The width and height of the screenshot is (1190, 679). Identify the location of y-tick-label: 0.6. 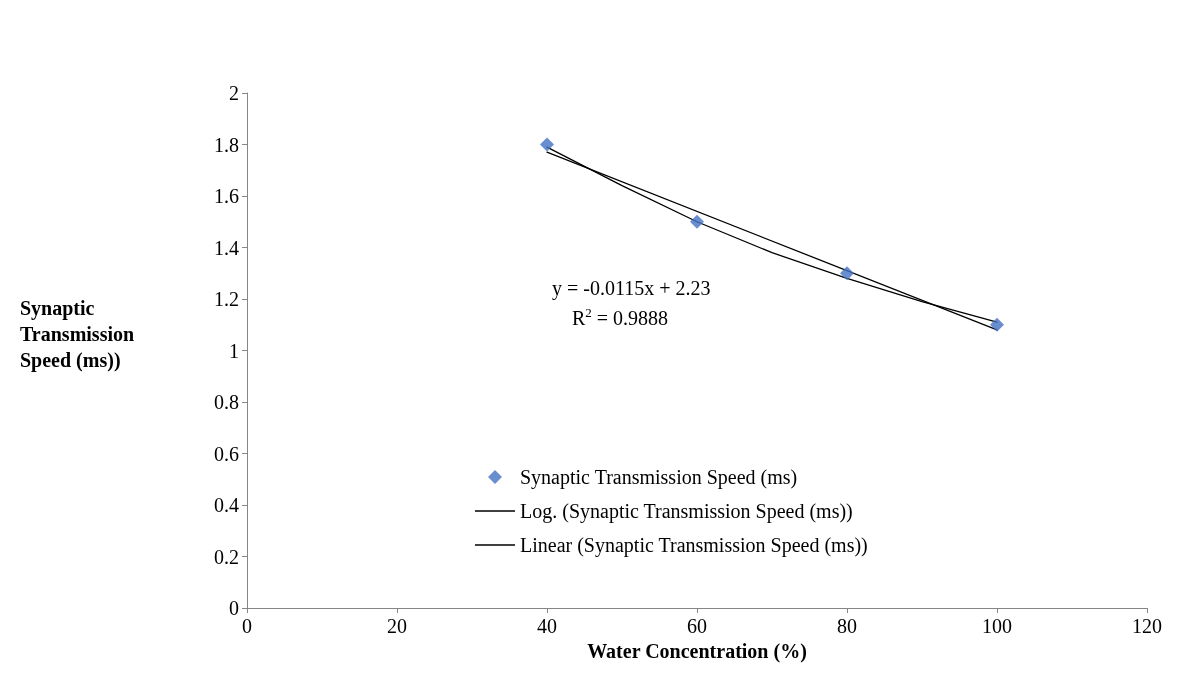
(226, 453).